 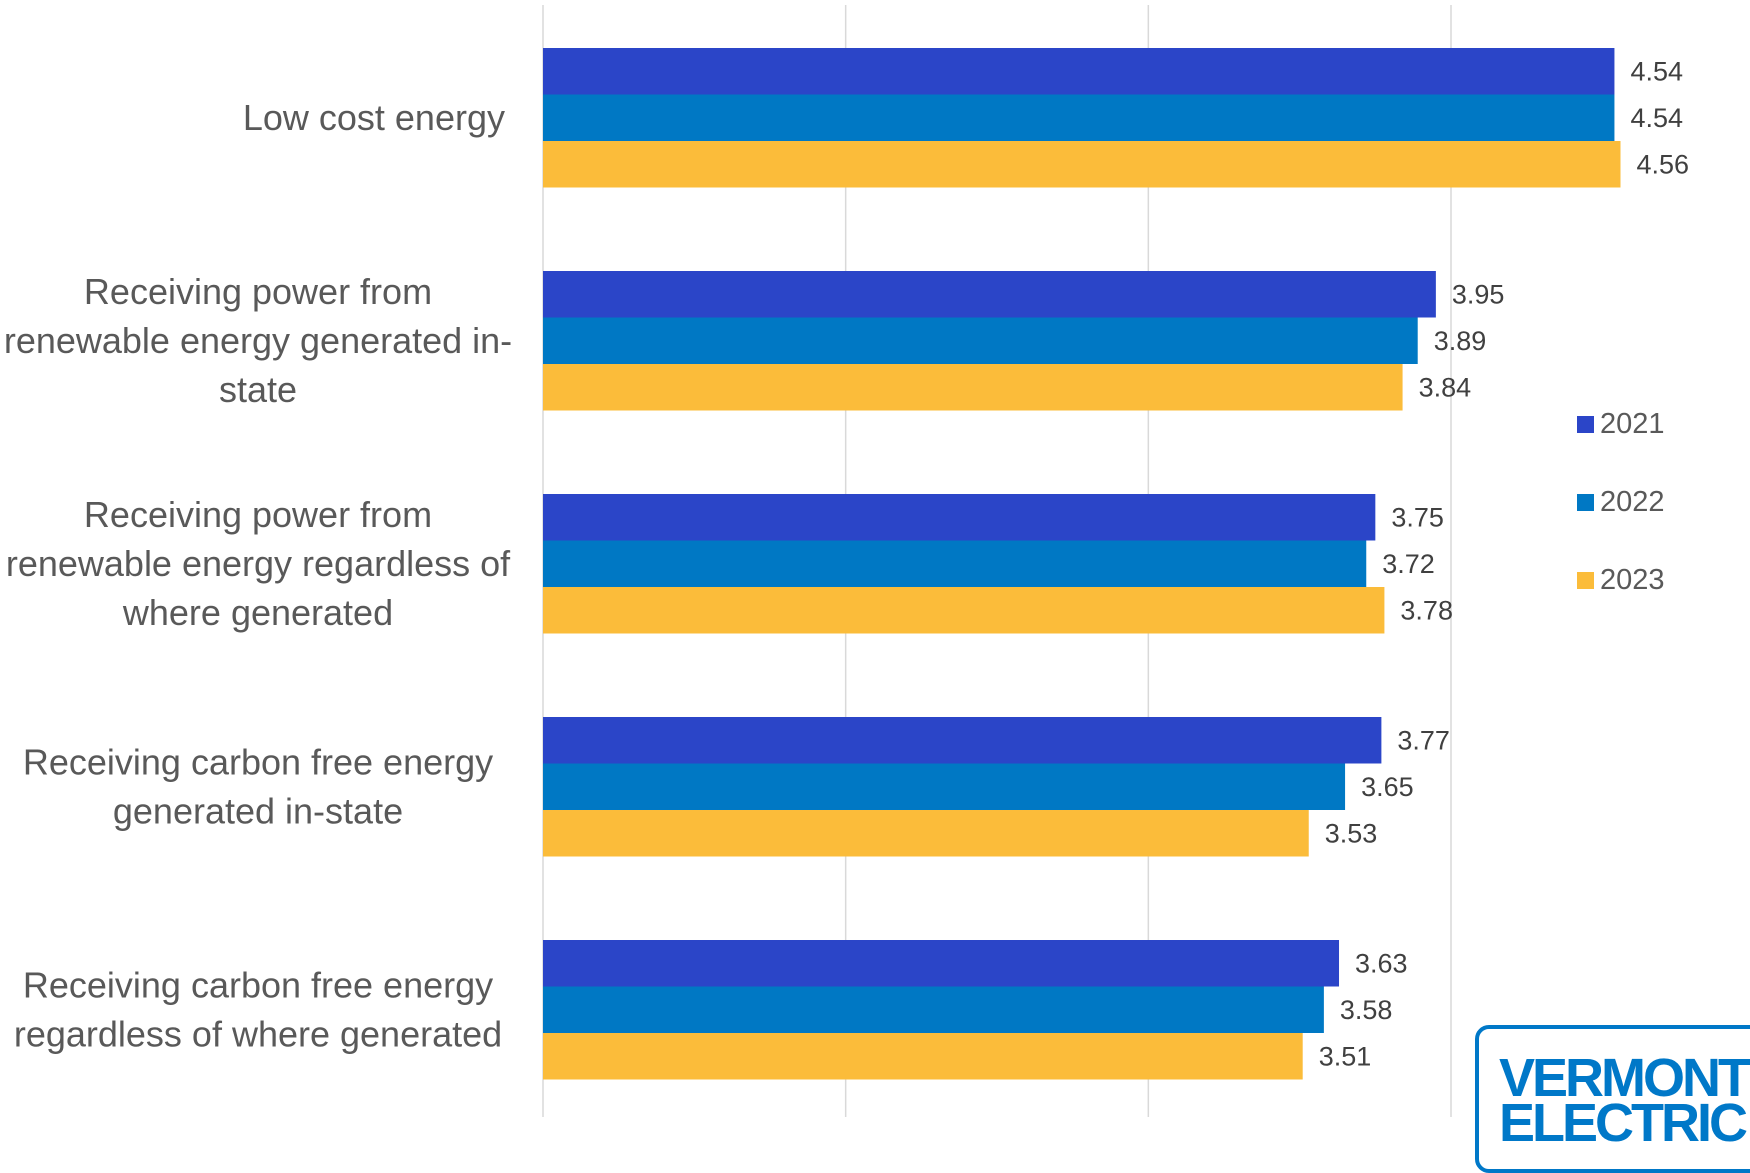 What do you see at coordinates (1662, 164) in the screenshot?
I see `data-label-2023-1: 4.56` at bounding box center [1662, 164].